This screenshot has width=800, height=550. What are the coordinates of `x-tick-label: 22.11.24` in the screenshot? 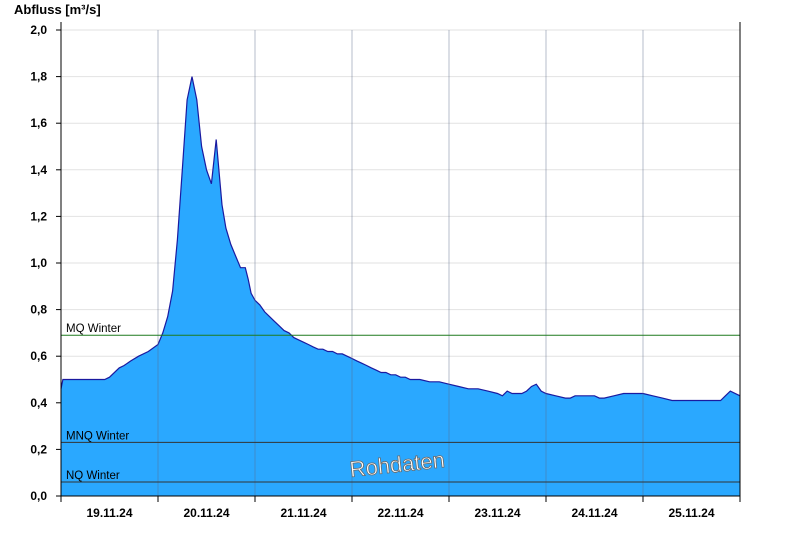 It's located at (400, 513).